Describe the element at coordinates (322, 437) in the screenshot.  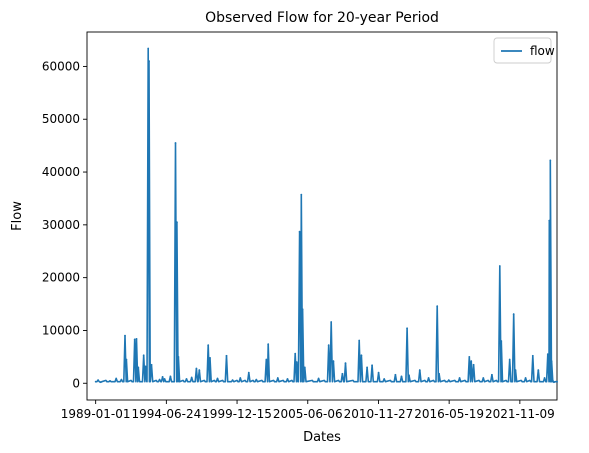
I see `x-axis-label: Dates` at that location.